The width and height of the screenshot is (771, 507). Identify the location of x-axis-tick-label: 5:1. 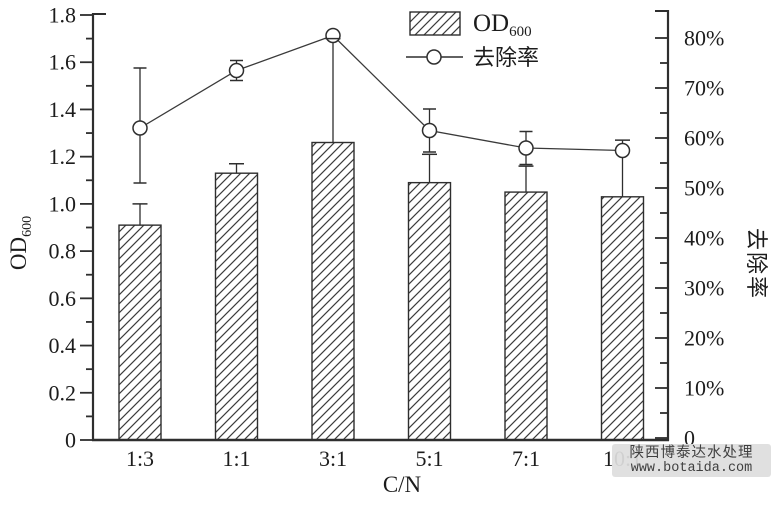
(429, 458).